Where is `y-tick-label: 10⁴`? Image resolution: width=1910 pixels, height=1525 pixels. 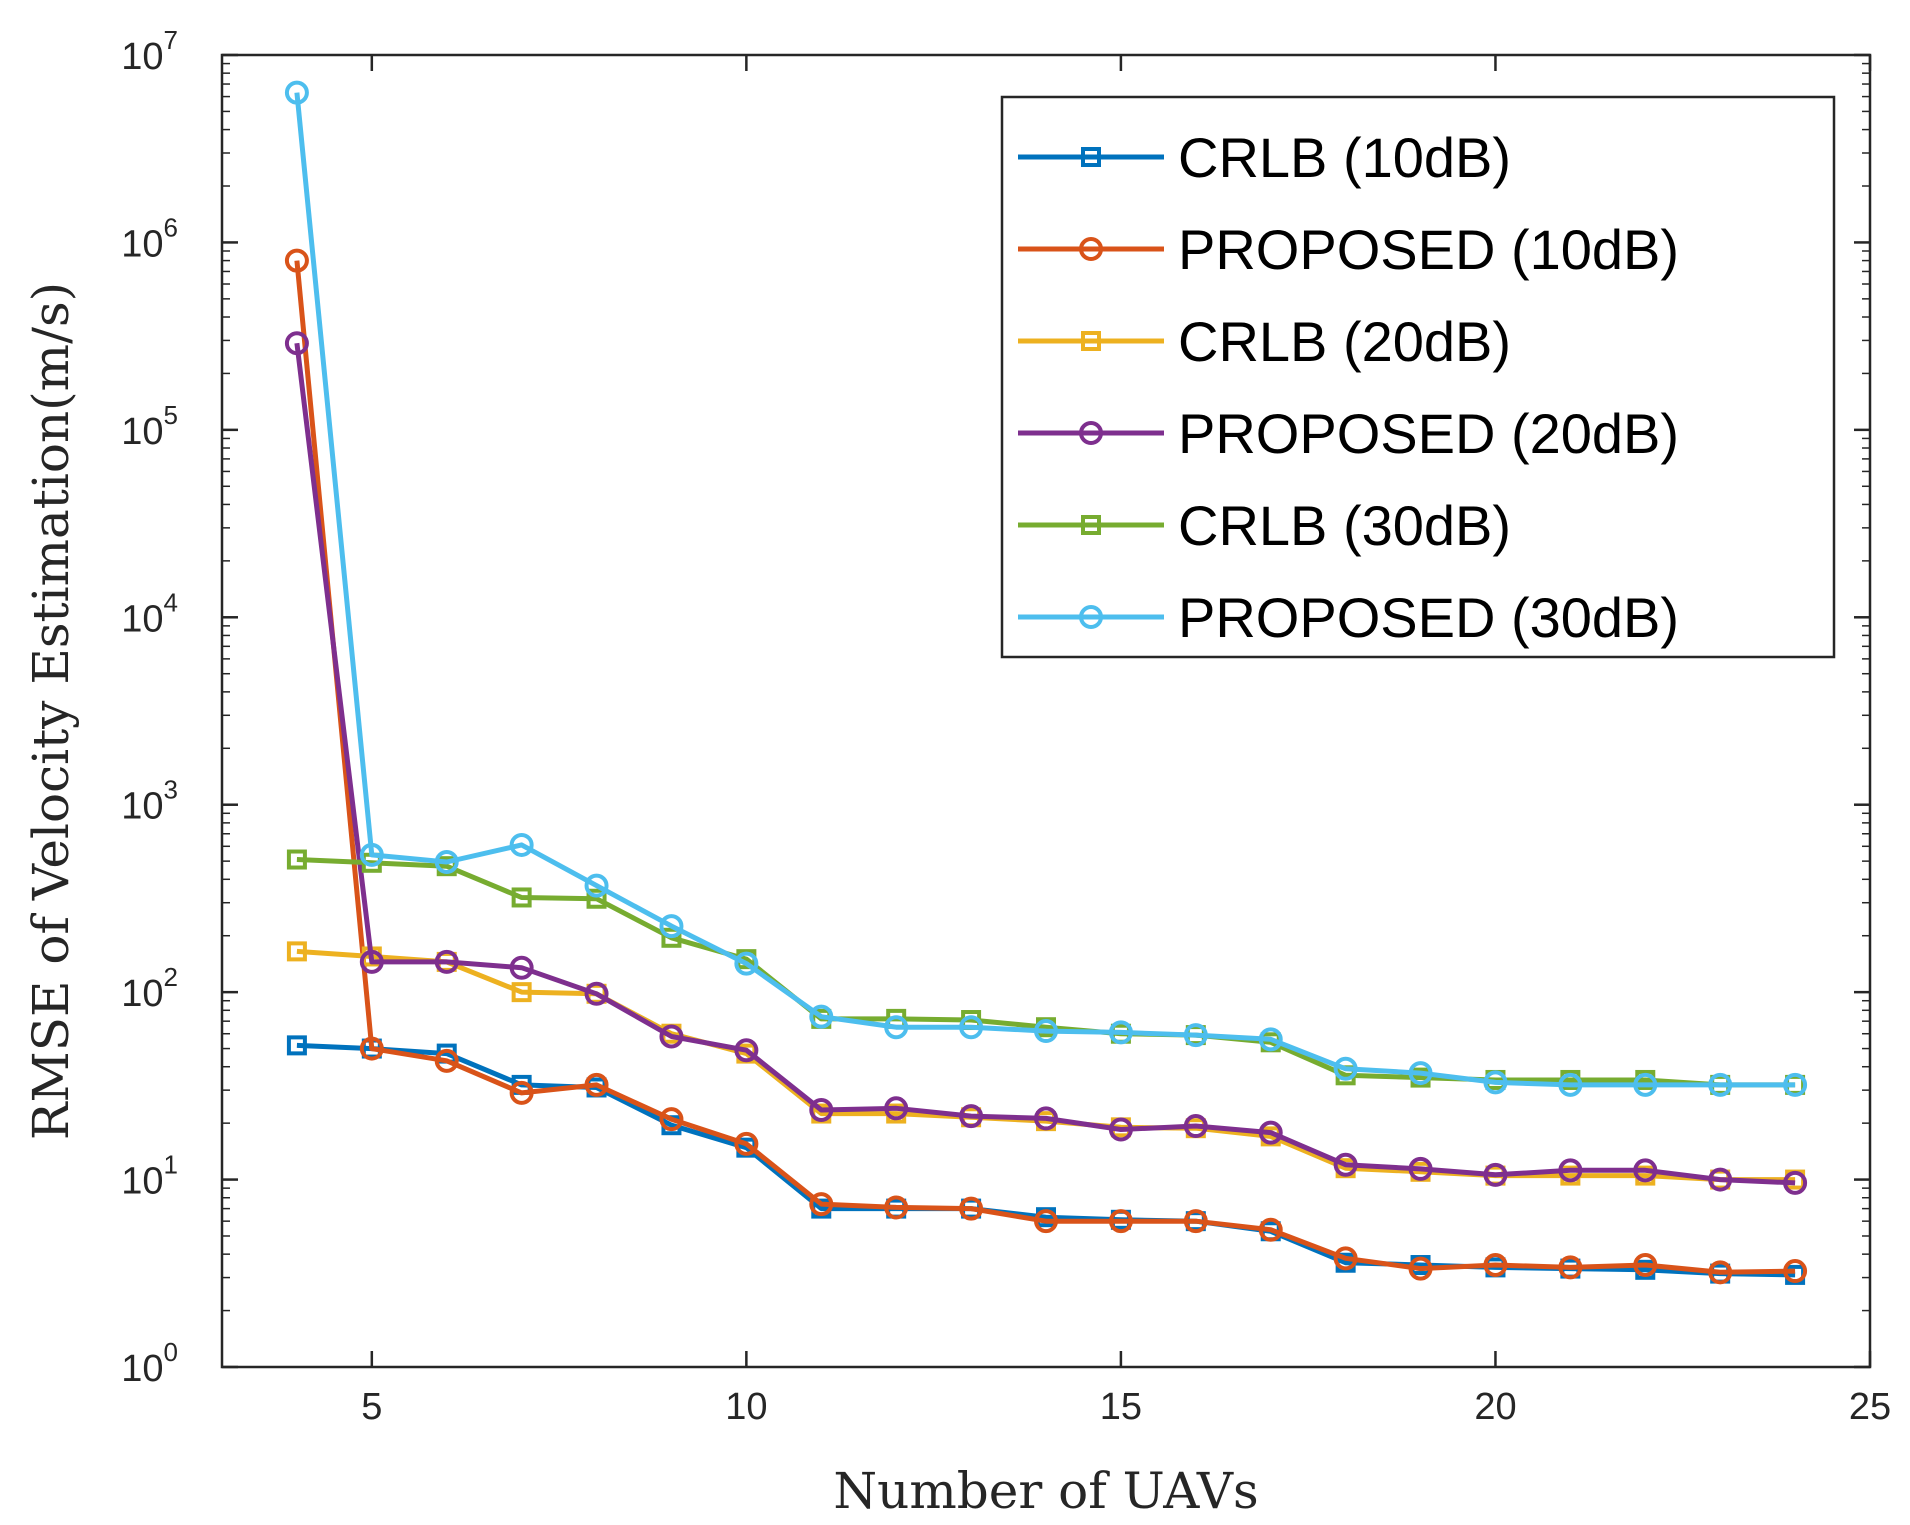 y-tick-label: 10⁴ is located at coordinates (149, 613).